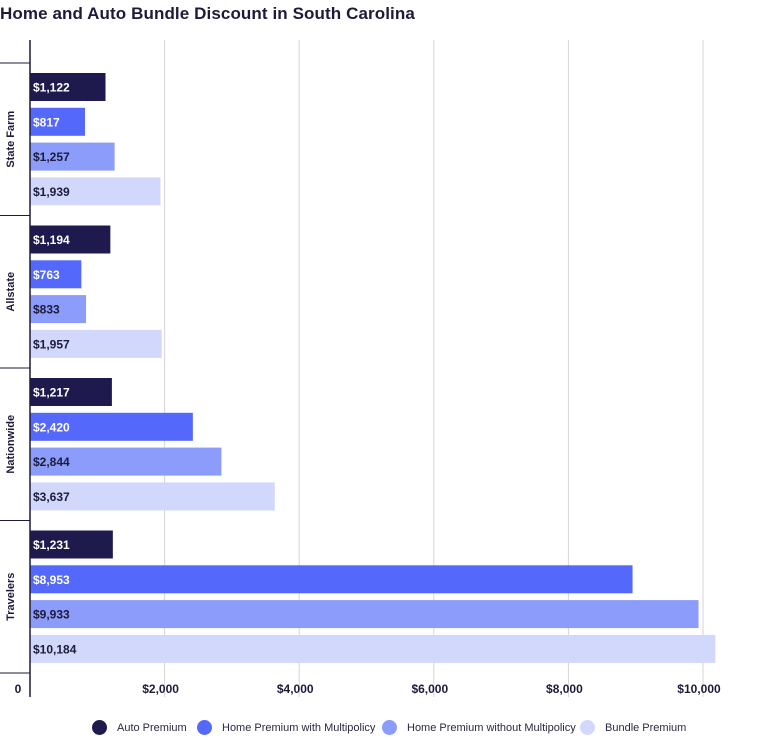  What do you see at coordinates (51, 192) in the screenshot?
I see `data-label: $1,939` at bounding box center [51, 192].